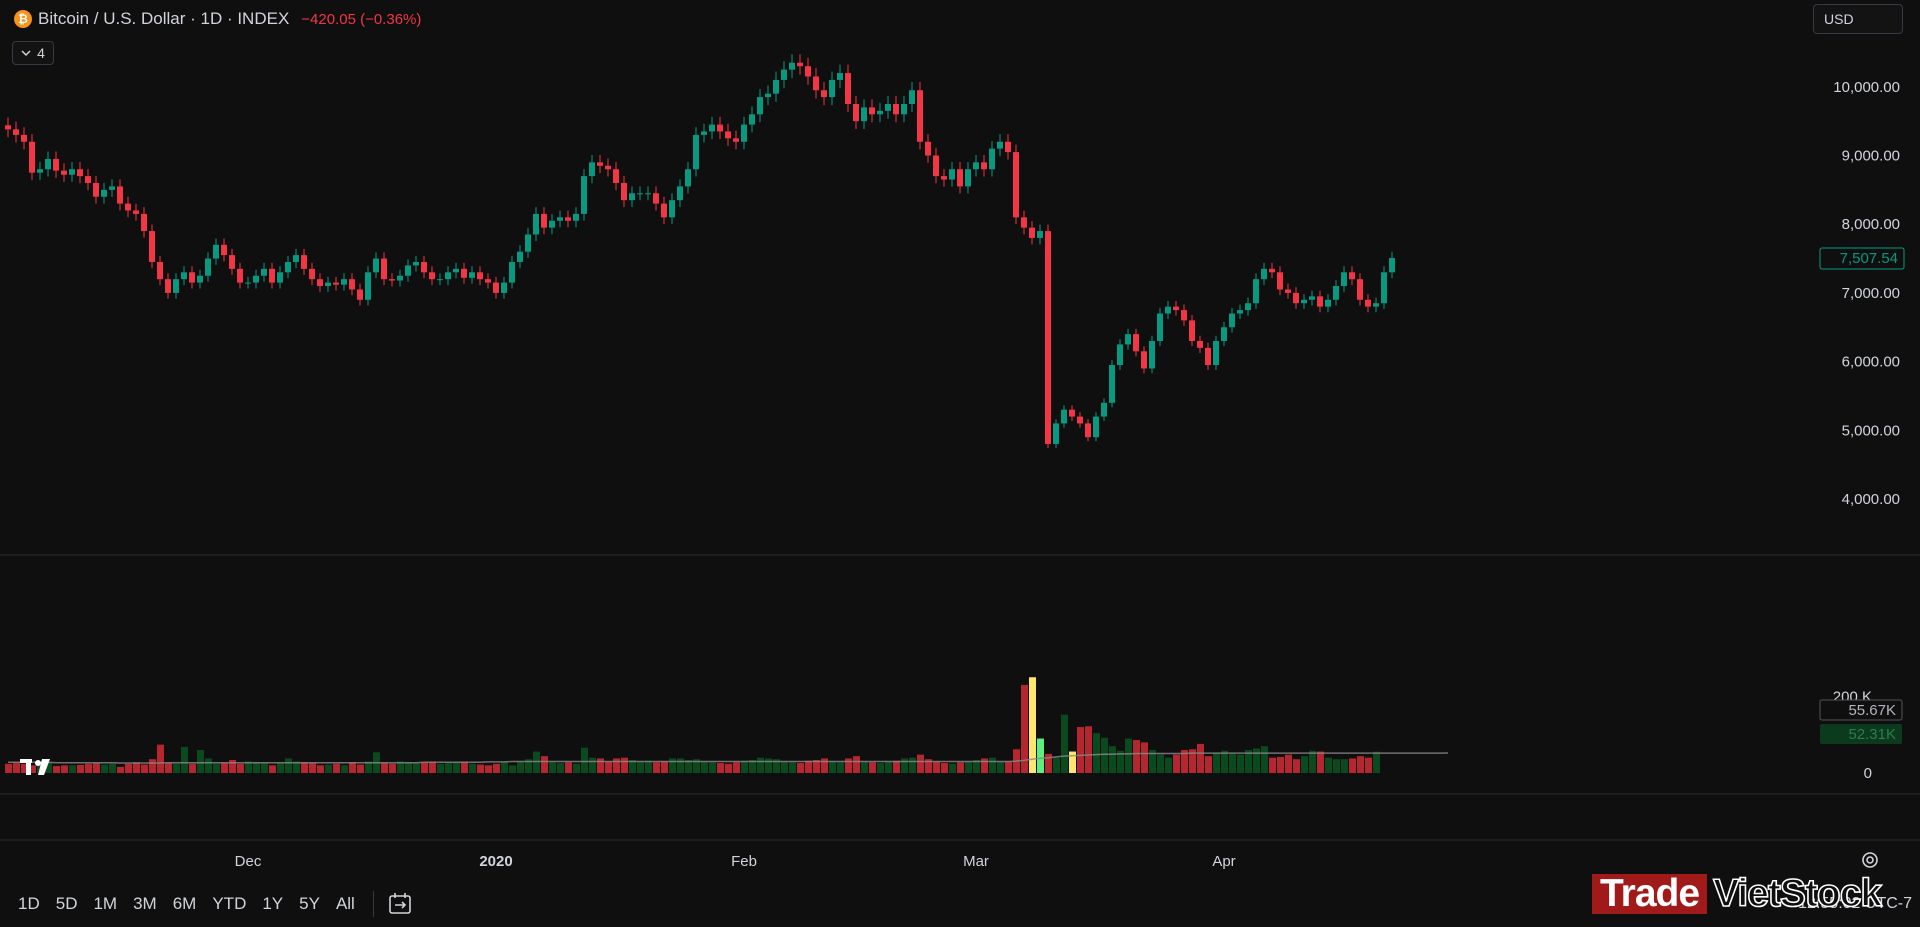 This screenshot has height=927, width=1920. Describe the element at coordinates (1870, 860) in the screenshot. I see `gear-icon` at that location.